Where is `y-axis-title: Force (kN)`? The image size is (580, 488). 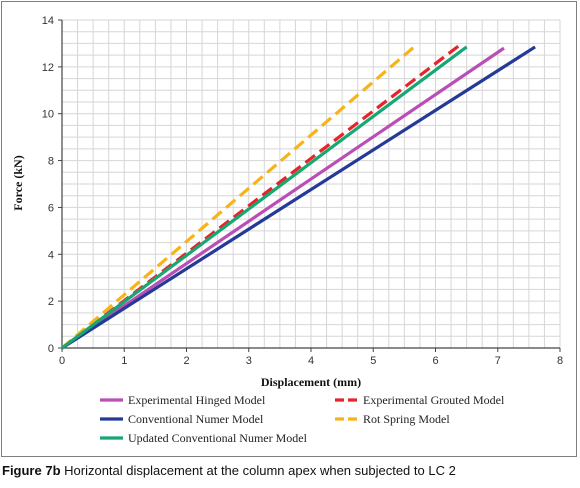 y-axis-title: Force (kN) is located at coordinates (18, 182).